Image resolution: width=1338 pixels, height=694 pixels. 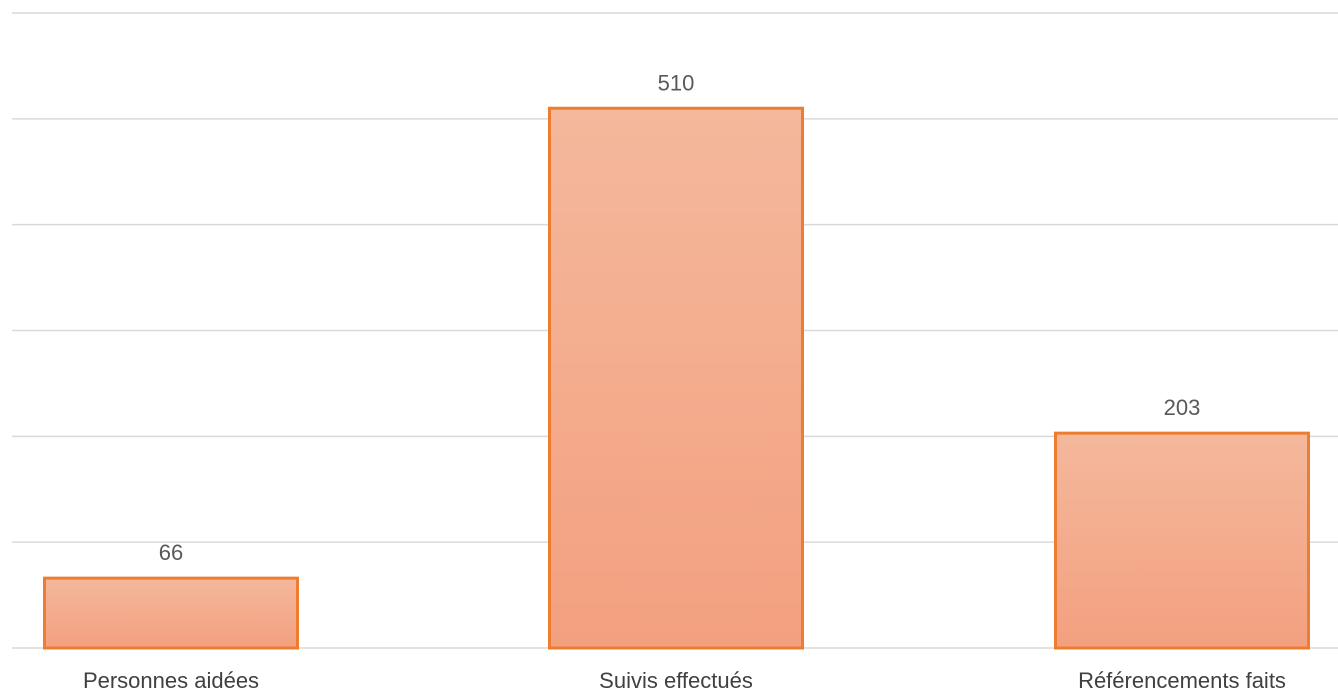 I want to click on data-label: 203, so click(x=1182, y=407).